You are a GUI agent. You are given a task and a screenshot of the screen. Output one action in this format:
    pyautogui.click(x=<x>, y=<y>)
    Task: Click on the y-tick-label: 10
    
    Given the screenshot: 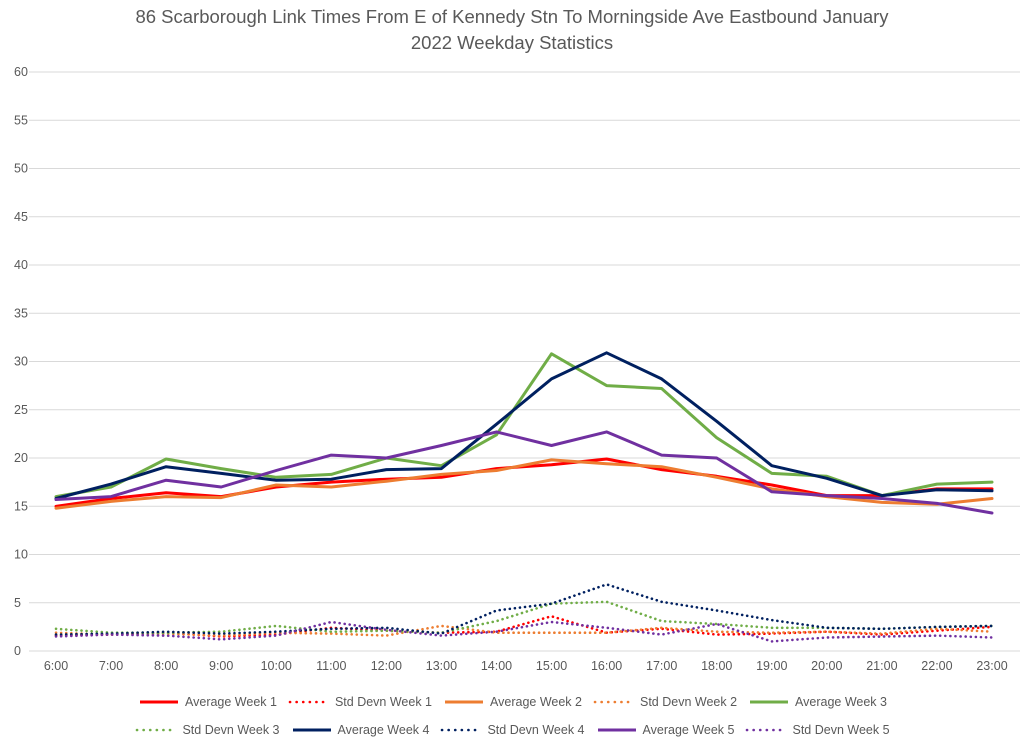 What is the action you would take?
    pyautogui.click(x=21, y=555)
    